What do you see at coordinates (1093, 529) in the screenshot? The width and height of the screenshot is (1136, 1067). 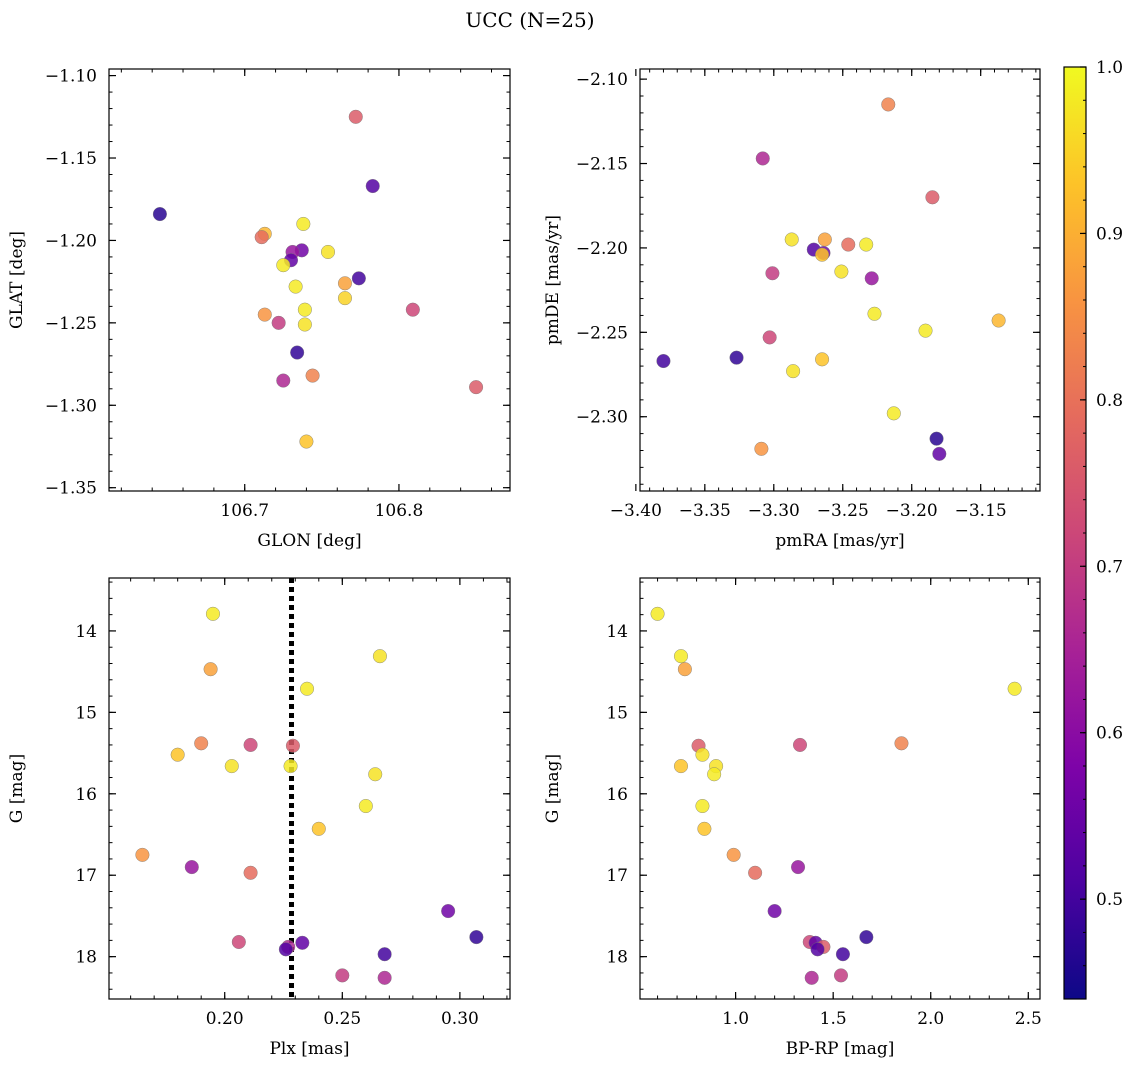 I see `colorbar: 0.5 0.6 0.7 0.8 0.9 1.0` at bounding box center [1093, 529].